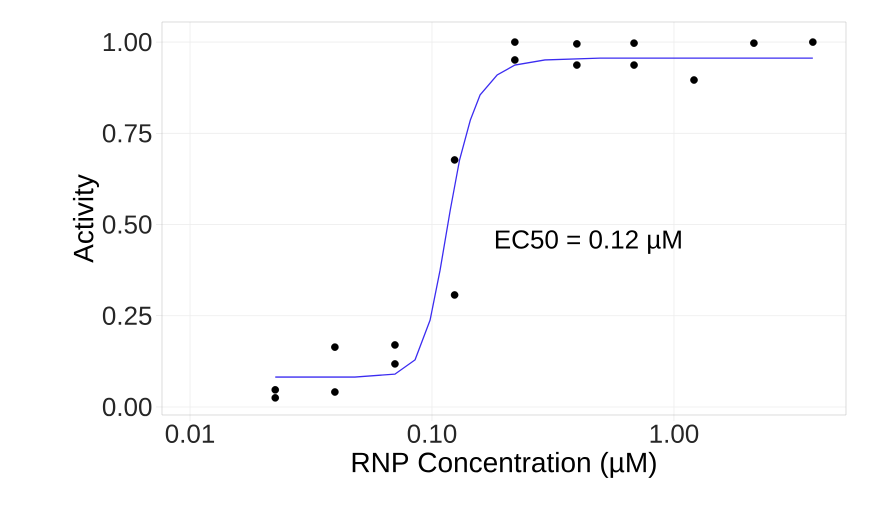 Image resolution: width=870 pixels, height=517 pixels. What do you see at coordinates (85, 218) in the screenshot?
I see `y-axis-title: Activity` at bounding box center [85, 218].